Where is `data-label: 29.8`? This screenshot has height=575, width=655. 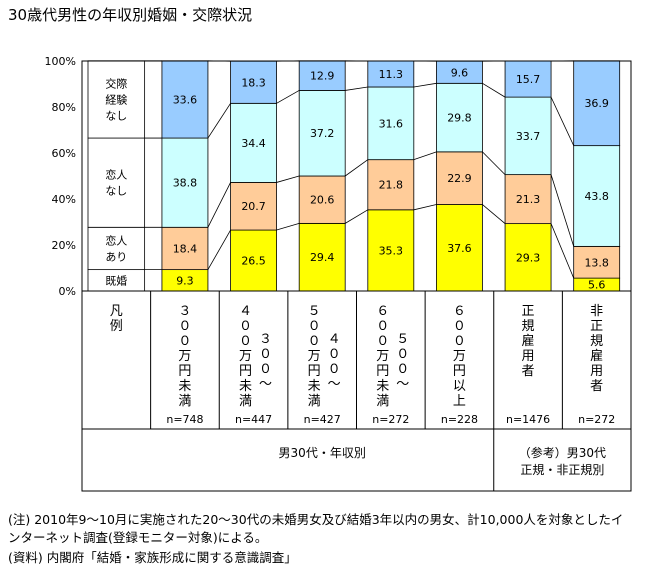
data-label: 29.8 is located at coordinates (459, 118).